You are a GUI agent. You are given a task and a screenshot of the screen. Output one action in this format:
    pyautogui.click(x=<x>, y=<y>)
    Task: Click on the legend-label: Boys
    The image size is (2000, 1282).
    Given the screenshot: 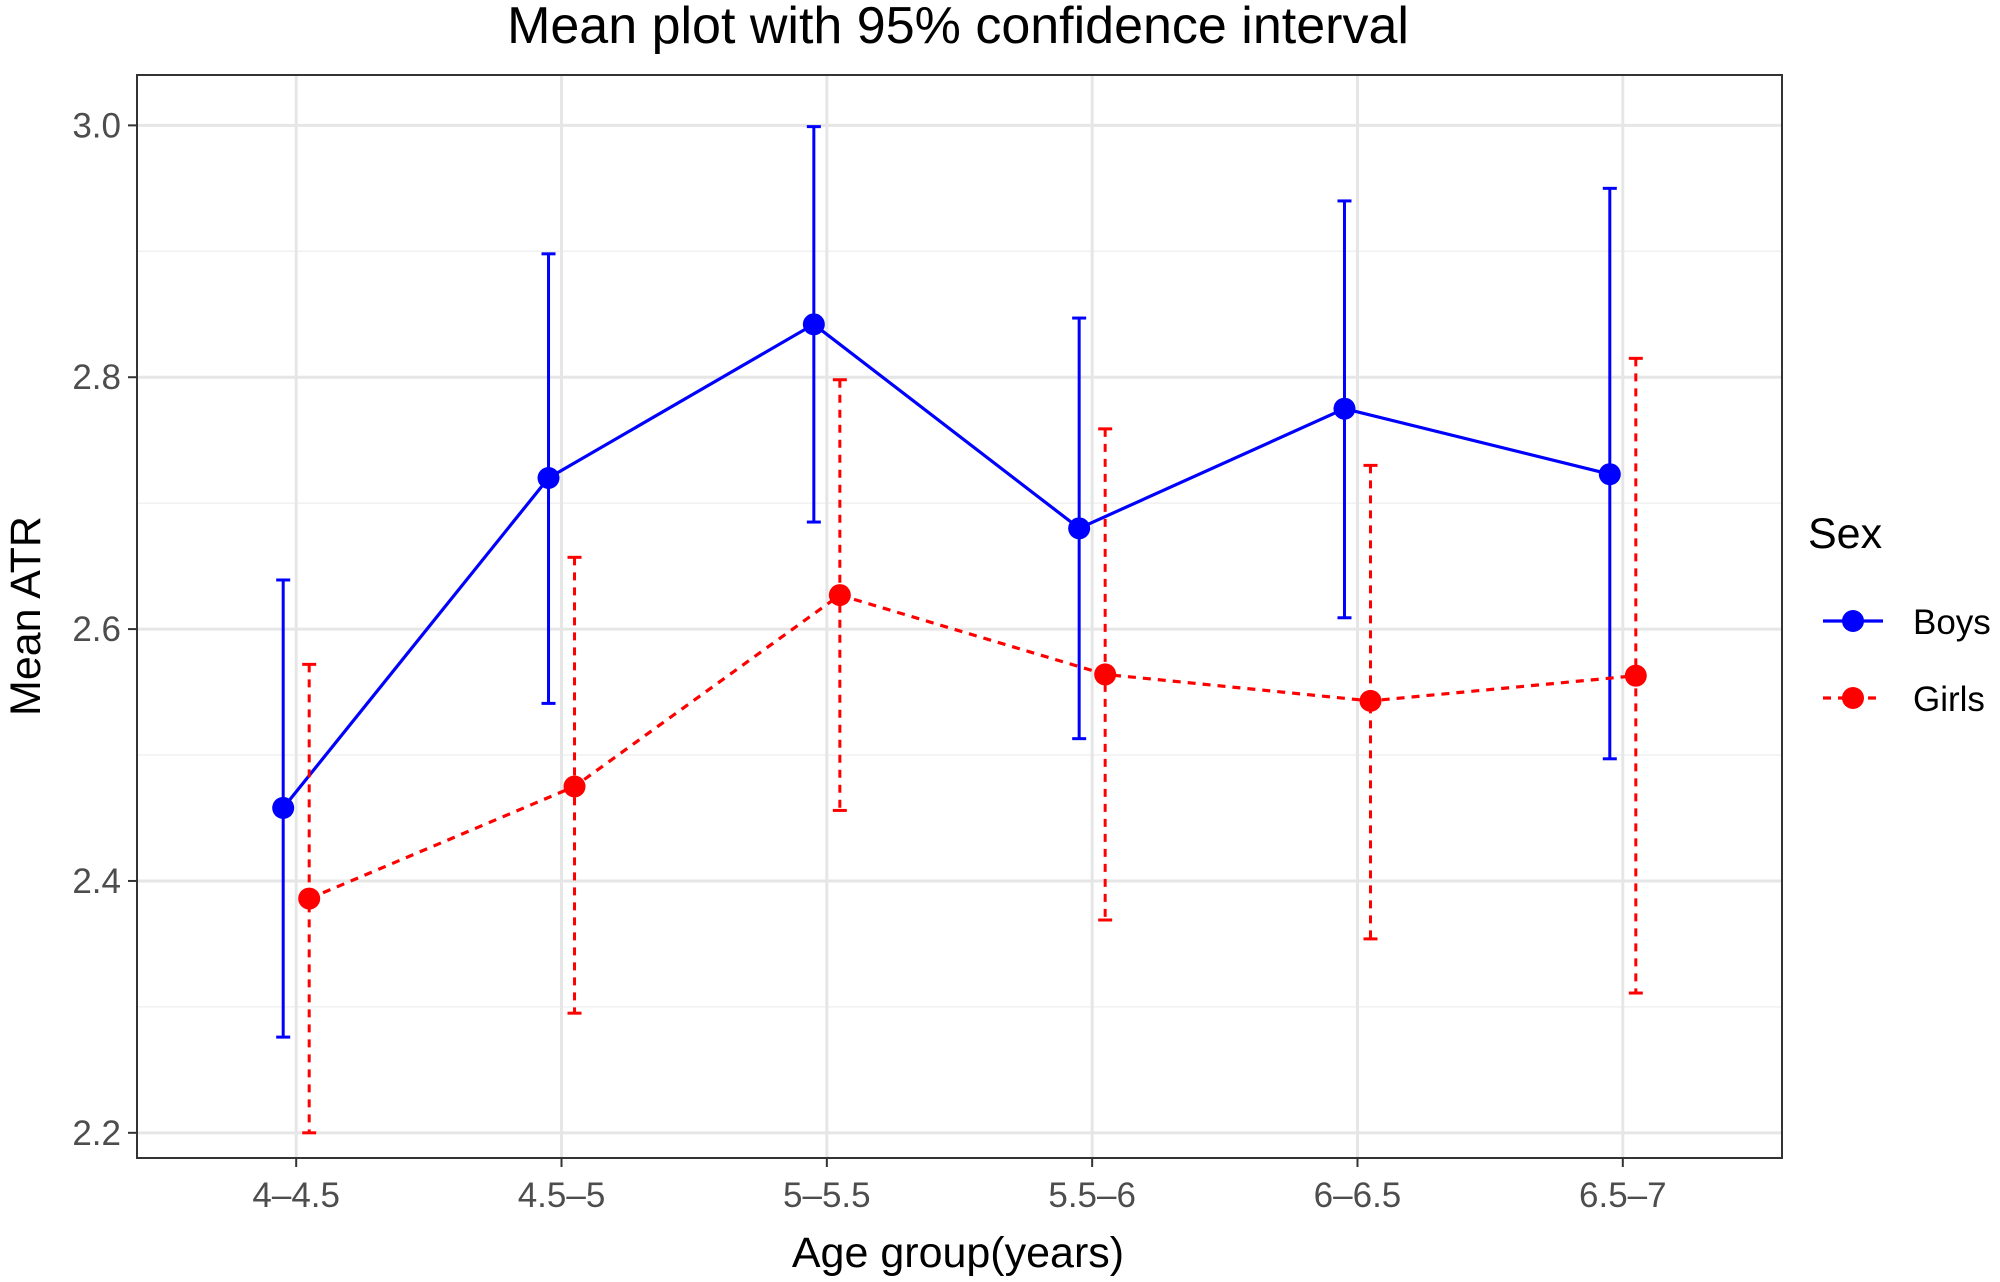 What is the action you would take?
    pyautogui.click(x=1952, y=622)
    